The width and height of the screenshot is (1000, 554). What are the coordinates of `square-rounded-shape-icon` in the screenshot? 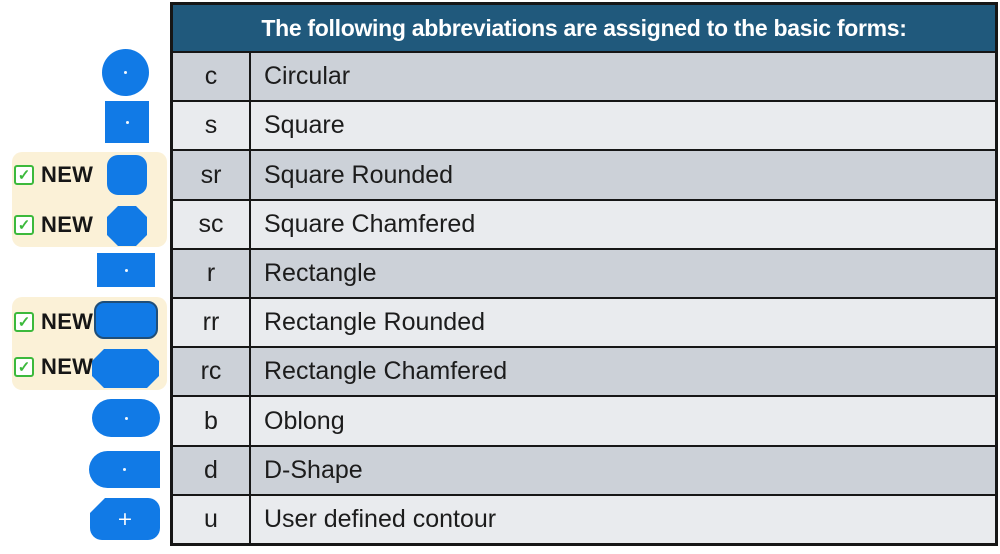 It's located at (127, 175).